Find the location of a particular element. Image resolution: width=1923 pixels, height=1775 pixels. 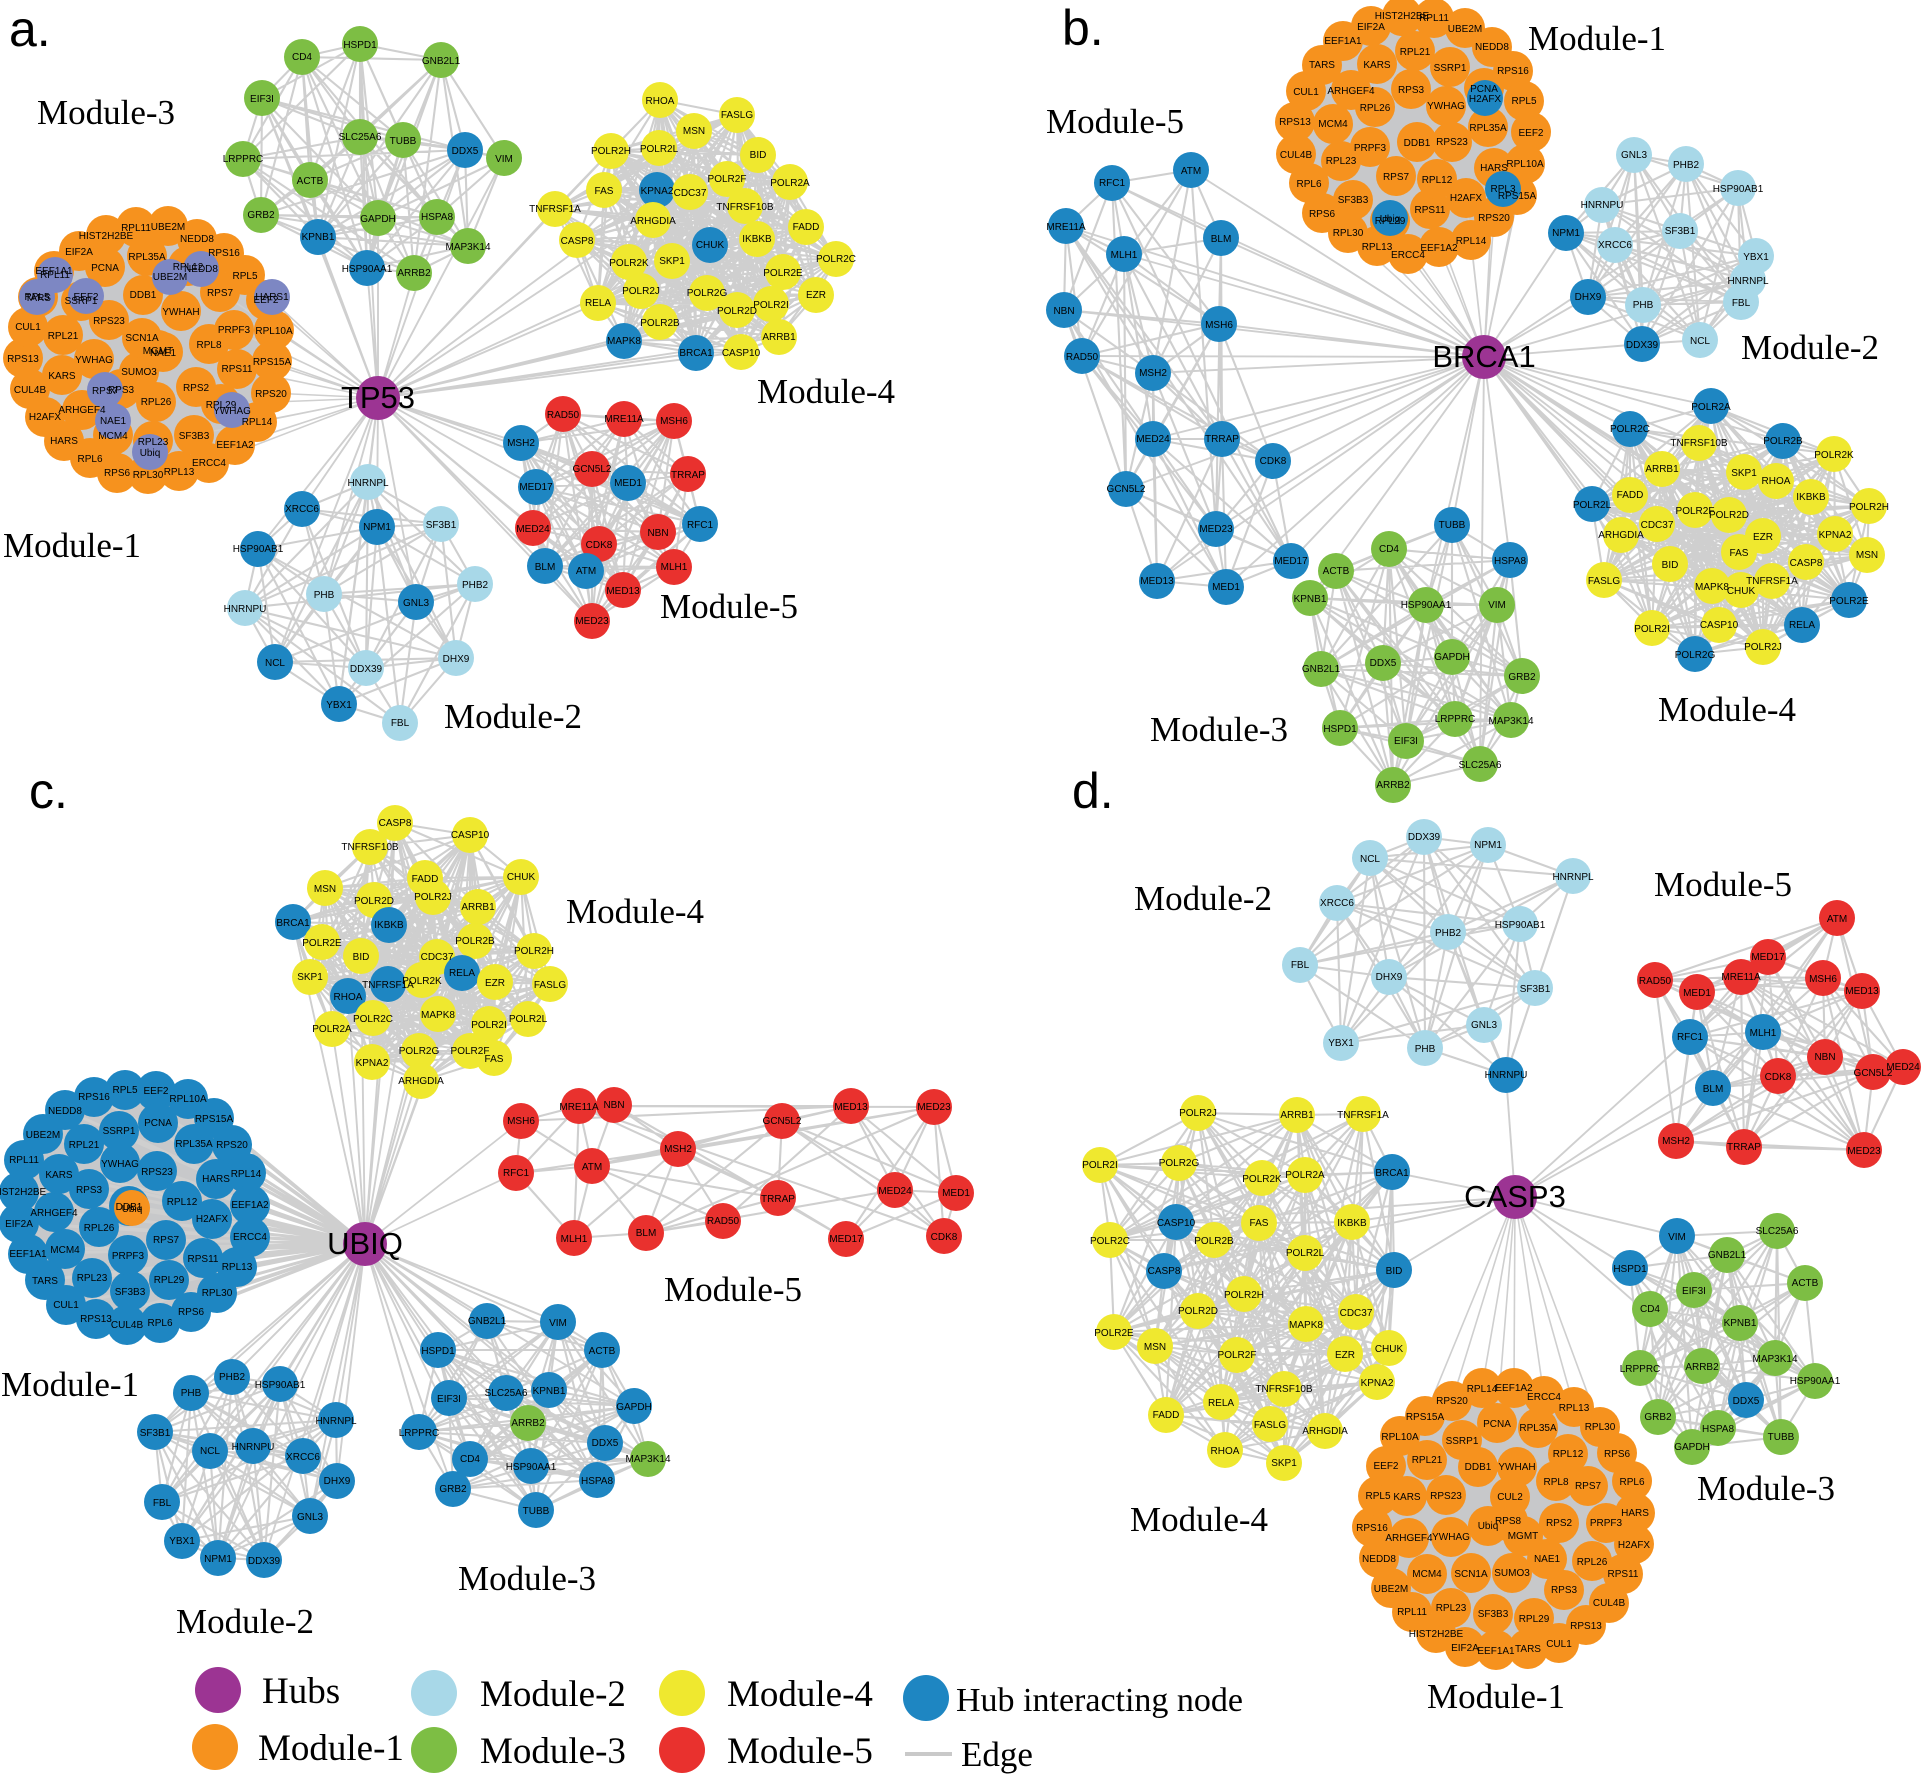

svg-text: HSP90AB1 is located at coordinates (258, 549).